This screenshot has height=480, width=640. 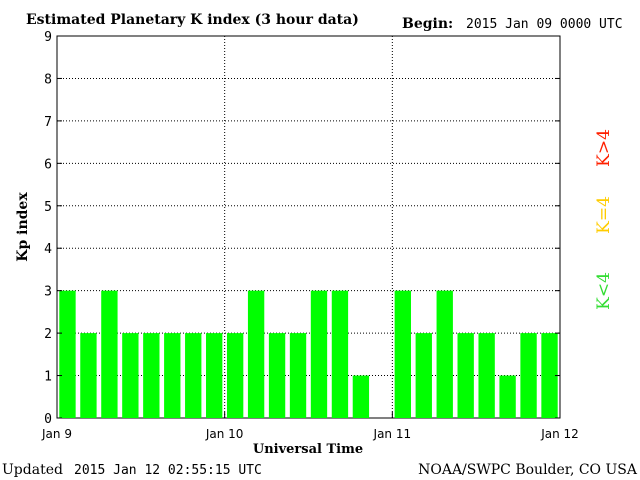 What do you see at coordinates (544, 24) in the screenshot?
I see `begin-value: 2015 Jan 09 0000 UTC` at bounding box center [544, 24].